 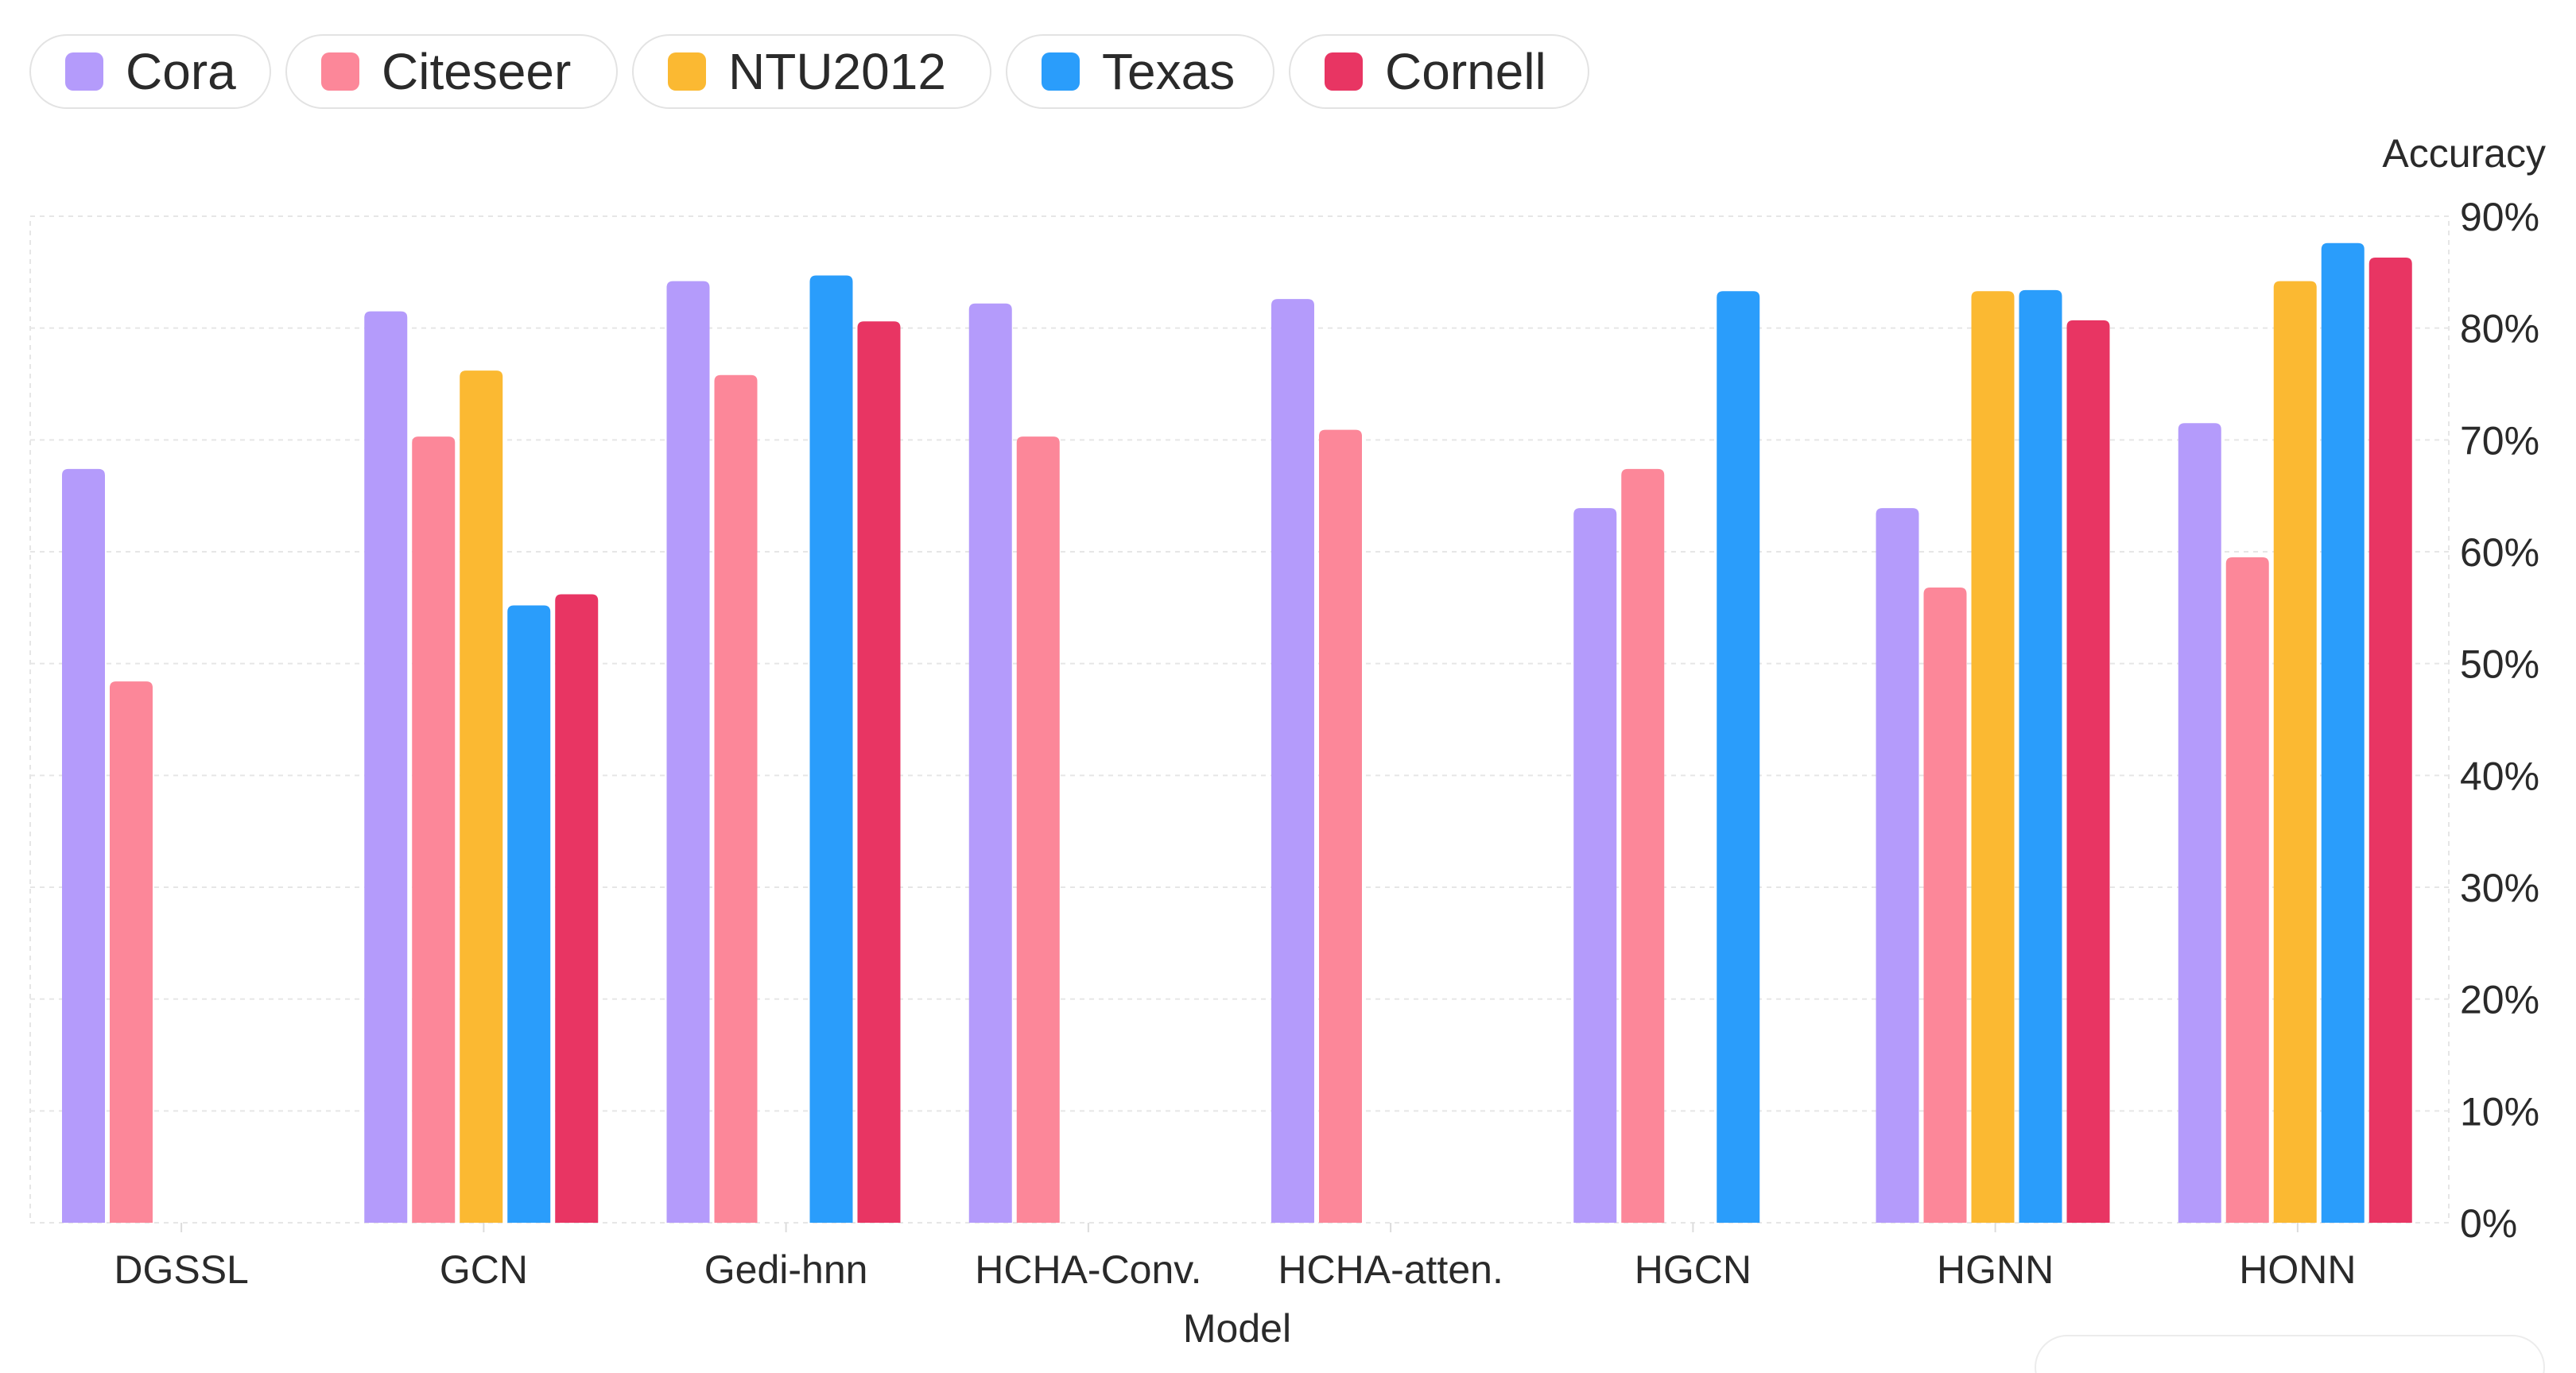 What do you see at coordinates (879, 772) in the screenshot?
I see `bar-gedi-hnn-cornell` at bounding box center [879, 772].